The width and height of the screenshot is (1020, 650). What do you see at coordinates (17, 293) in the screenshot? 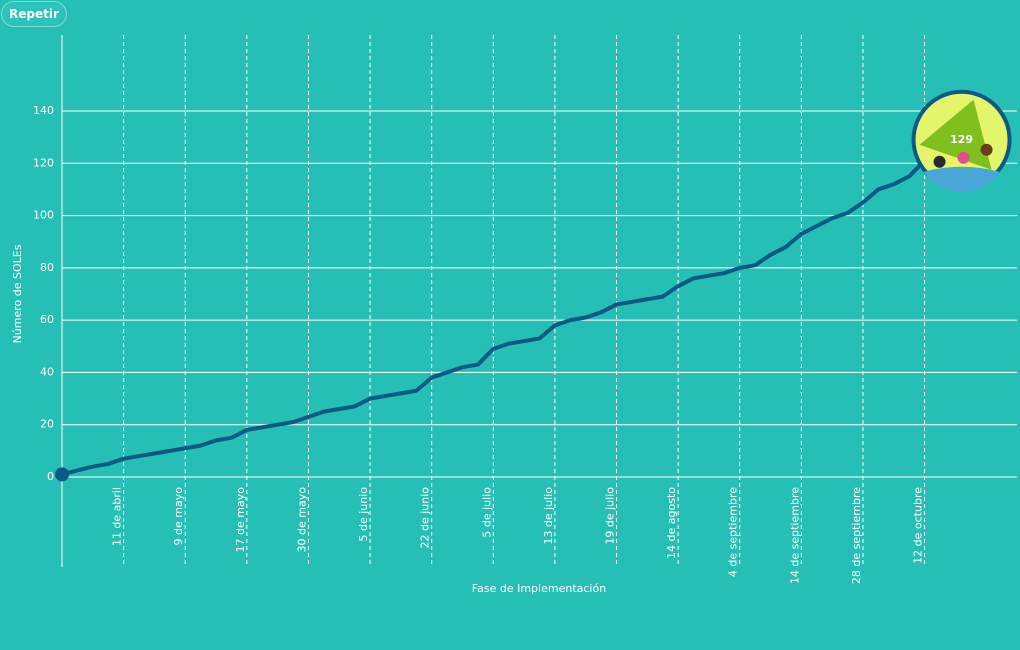
I see `y-axis-label: Número de SOLEs` at bounding box center [17, 293].